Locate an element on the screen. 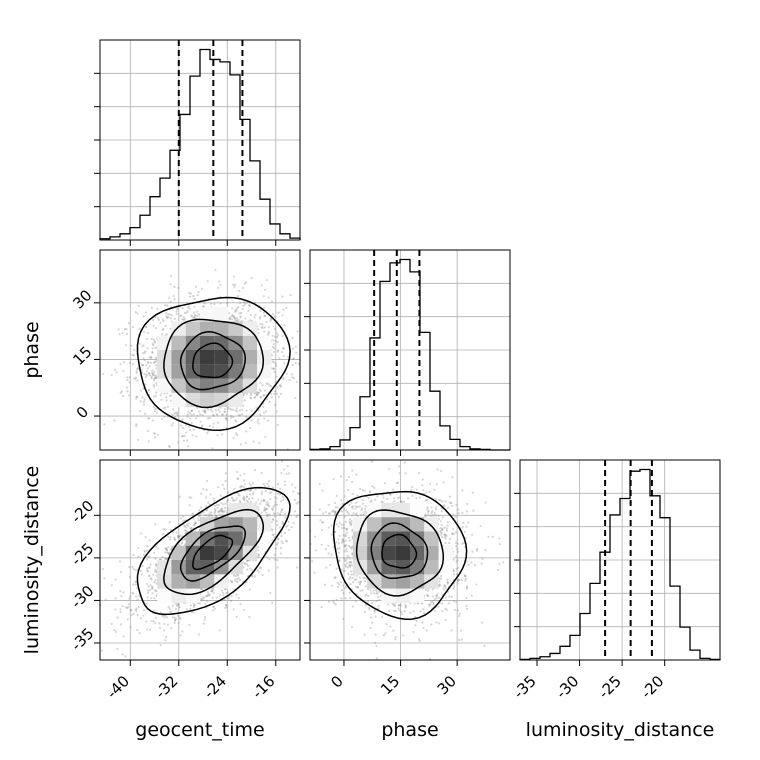 The width and height of the screenshot is (760, 760). x-tick-label-luminosity-distance-vs-geocent-time: -16 is located at coordinates (264, 687).